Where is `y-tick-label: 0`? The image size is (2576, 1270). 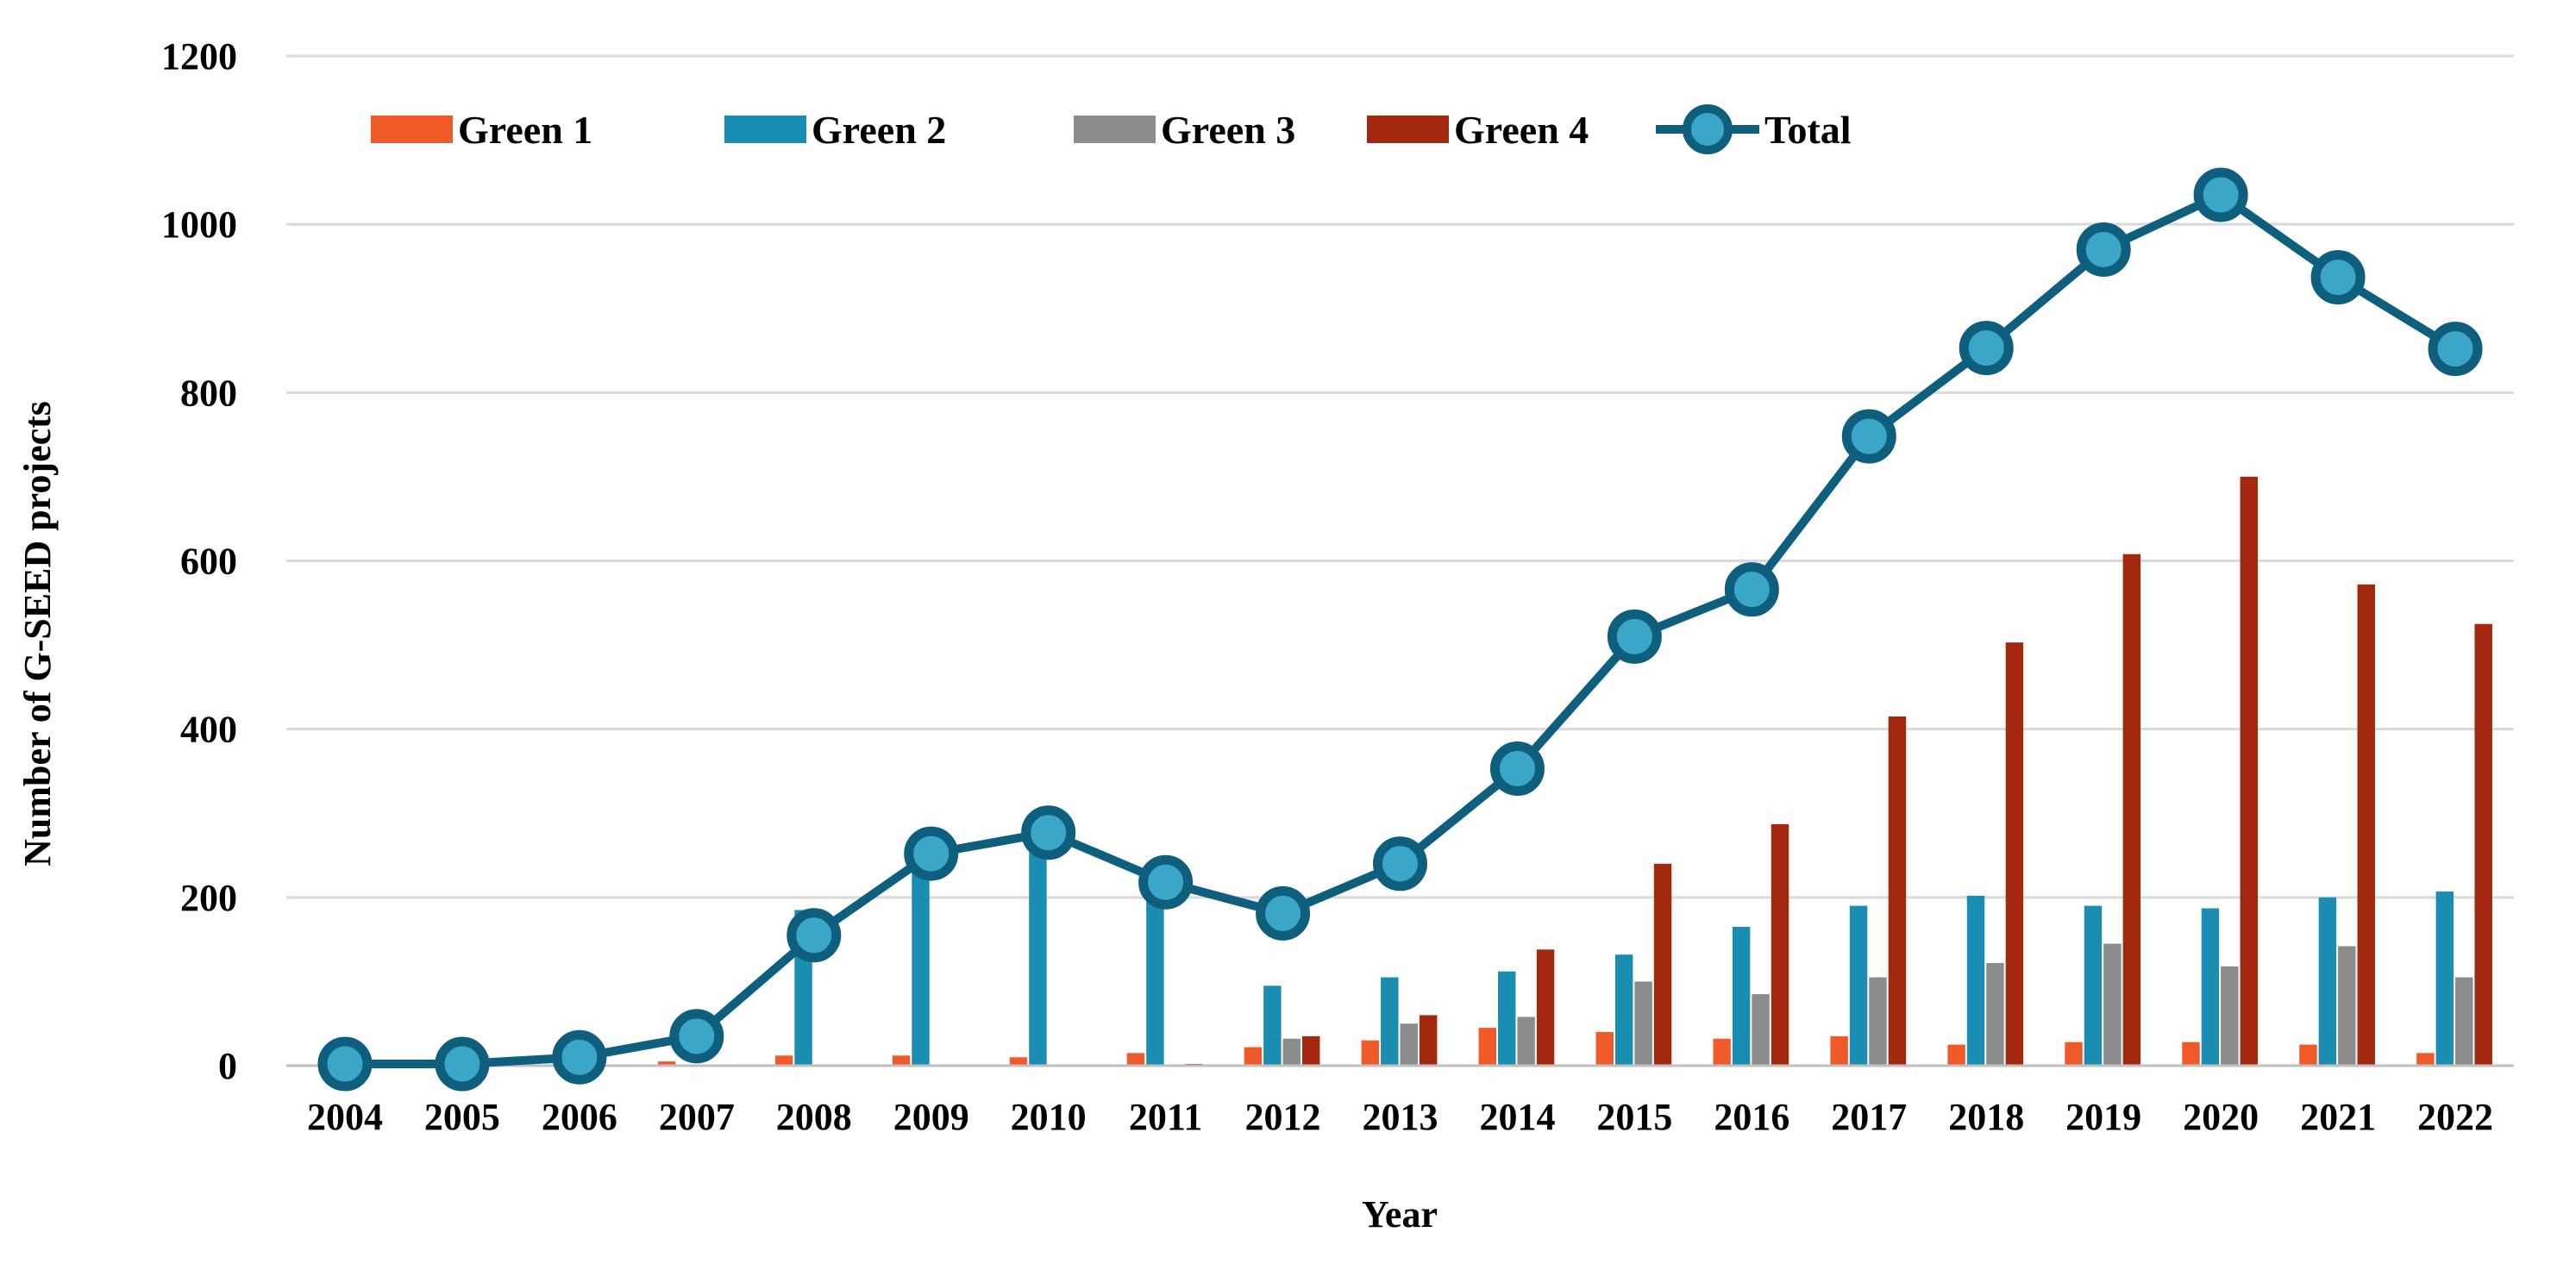
y-tick-label: 0 is located at coordinates (227, 1066).